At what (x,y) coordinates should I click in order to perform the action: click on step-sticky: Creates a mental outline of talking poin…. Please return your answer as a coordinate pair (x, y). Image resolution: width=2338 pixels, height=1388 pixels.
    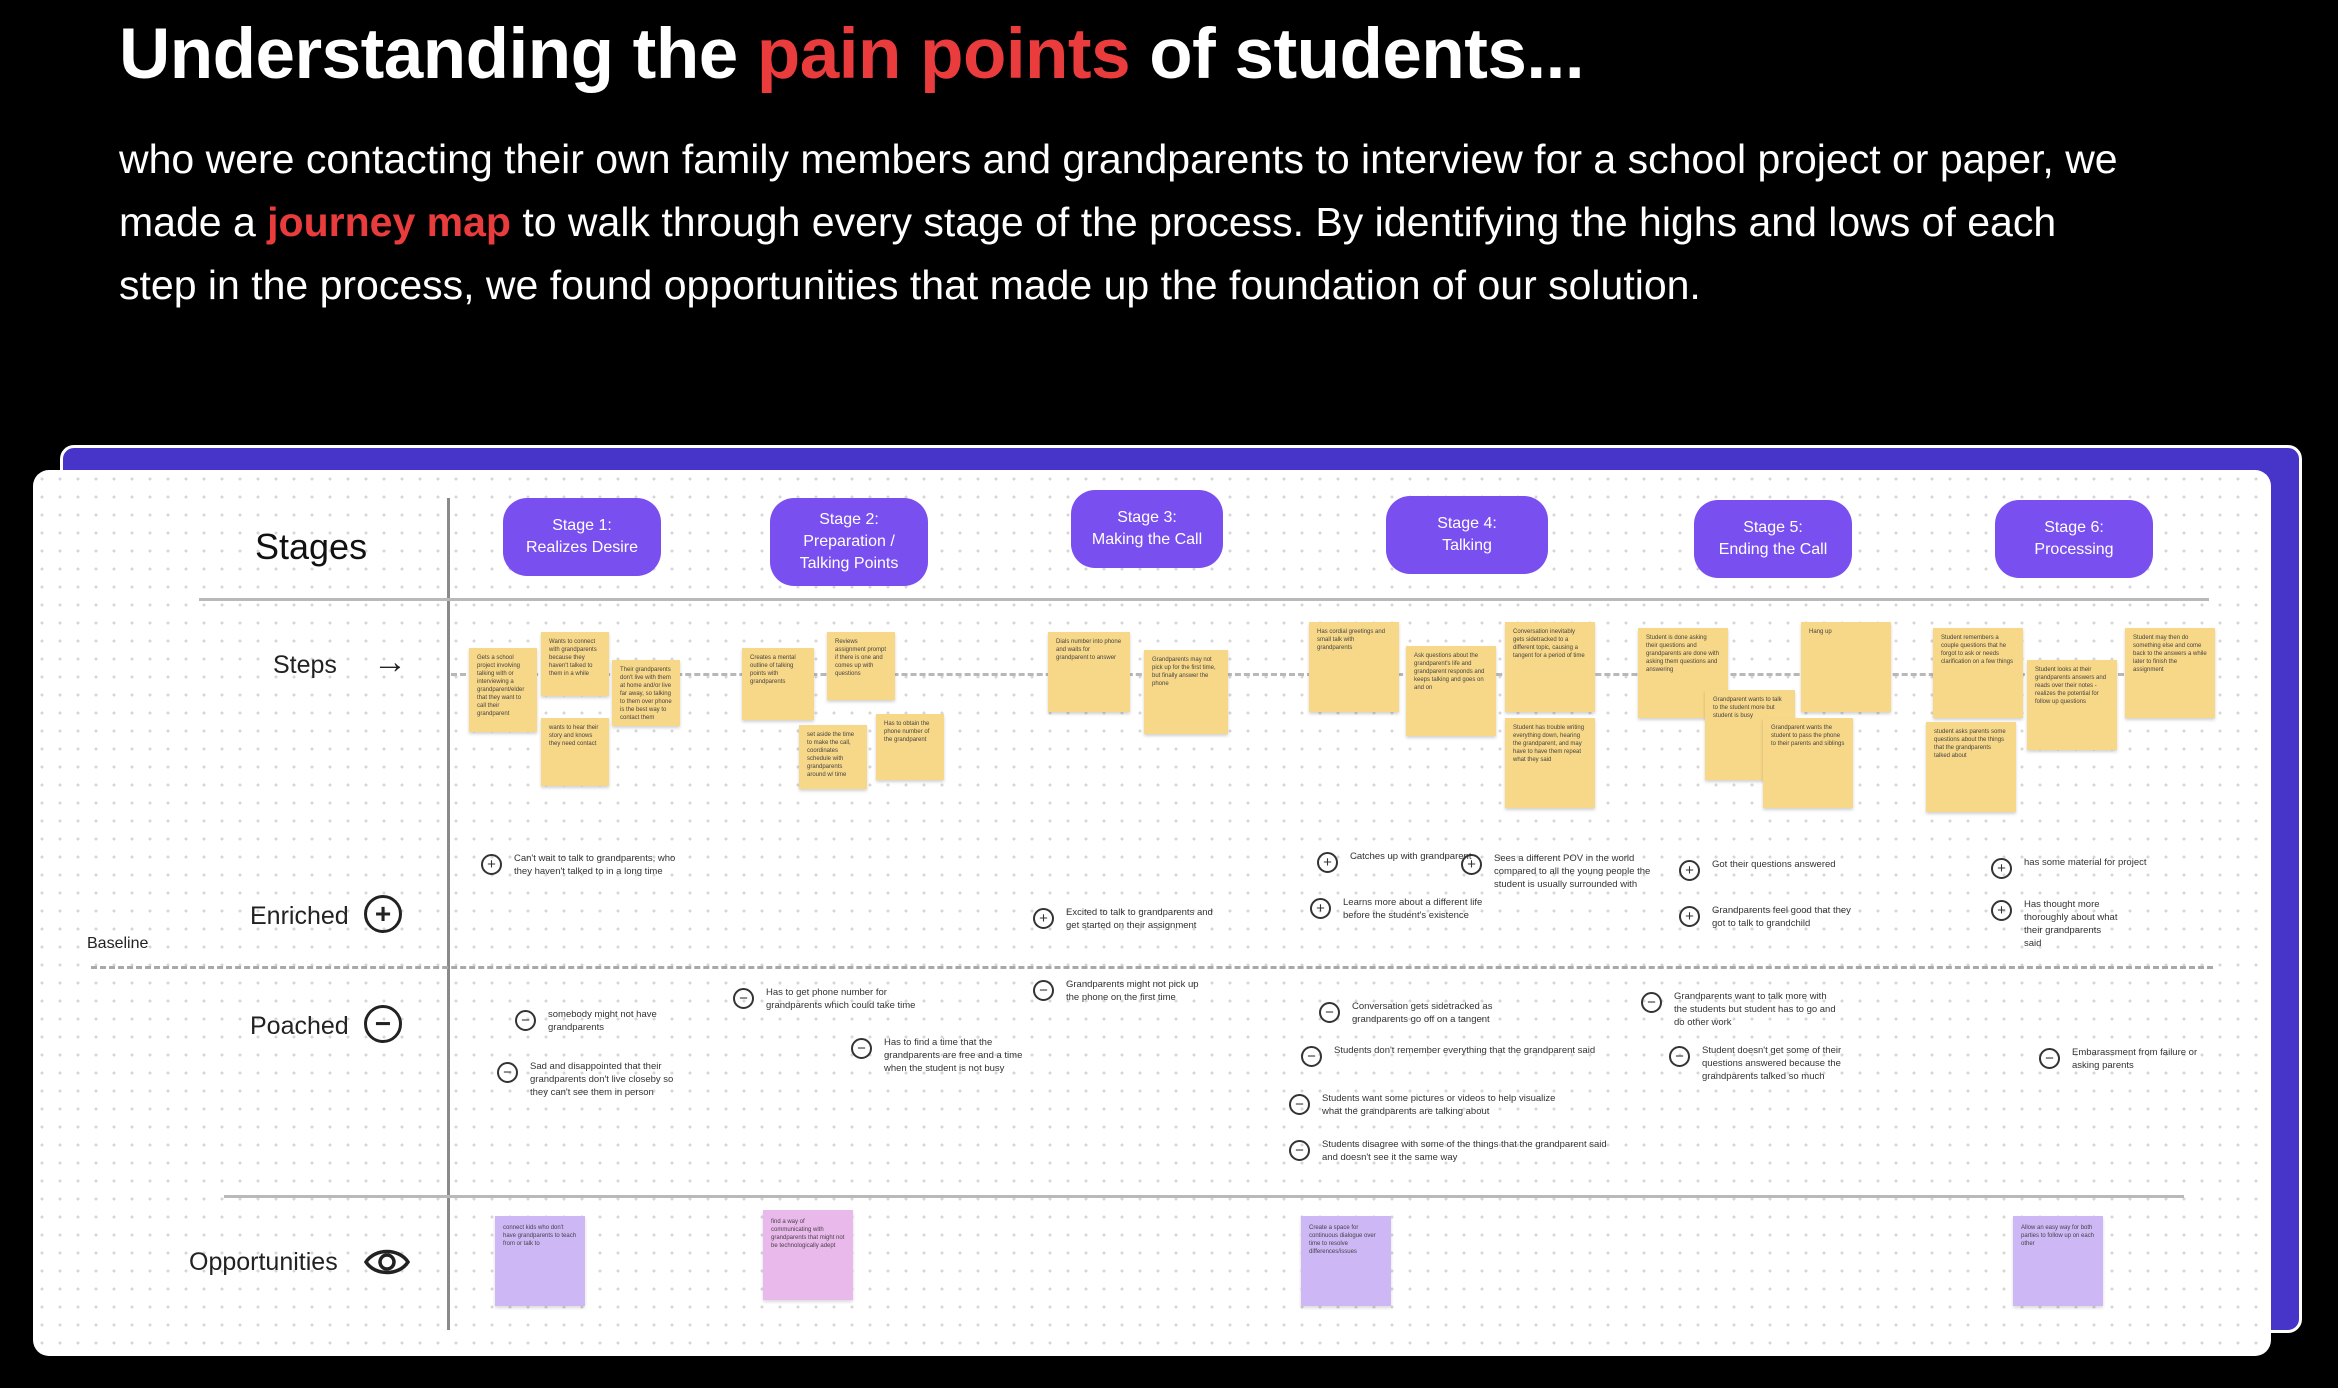
    Looking at the image, I should click on (778, 684).